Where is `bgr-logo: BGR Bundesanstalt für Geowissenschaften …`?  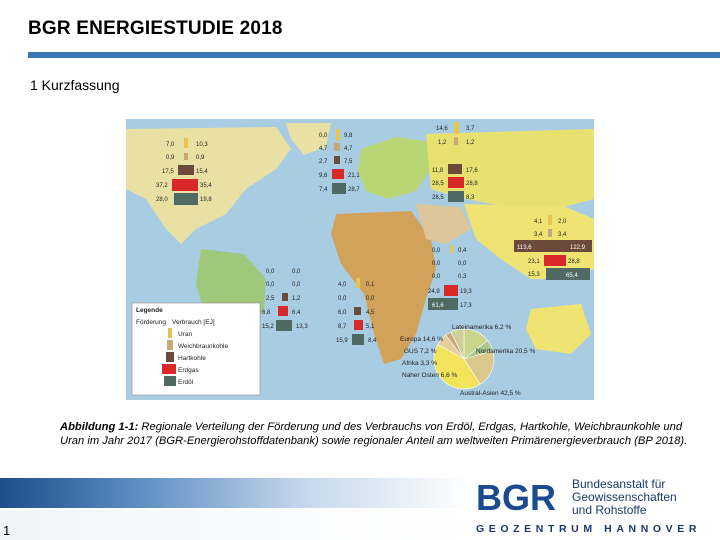 bgr-logo: BGR Bundesanstalt für Geowissenschaften … is located at coordinates (598, 507).